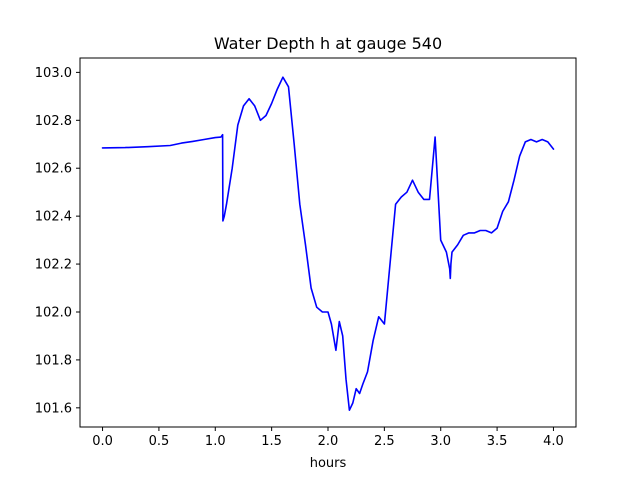  I want to click on x-tick-label: 3.0, so click(440, 441).